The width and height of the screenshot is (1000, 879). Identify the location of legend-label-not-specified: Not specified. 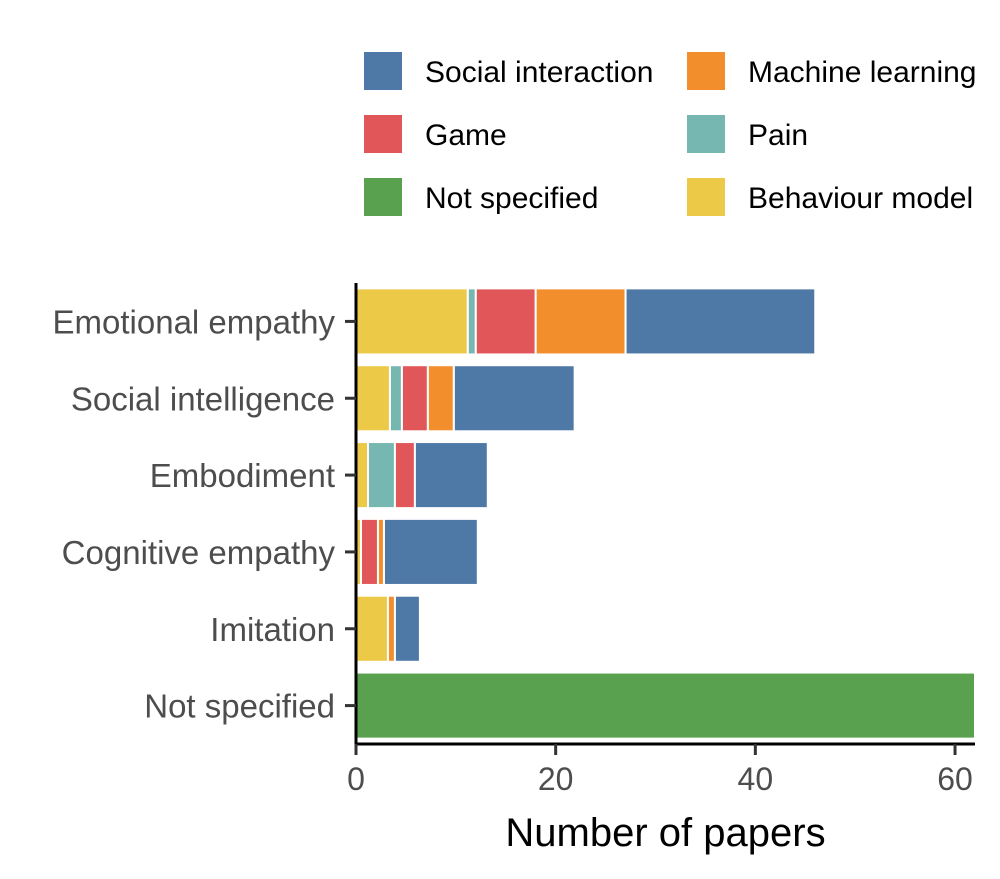
(511, 198).